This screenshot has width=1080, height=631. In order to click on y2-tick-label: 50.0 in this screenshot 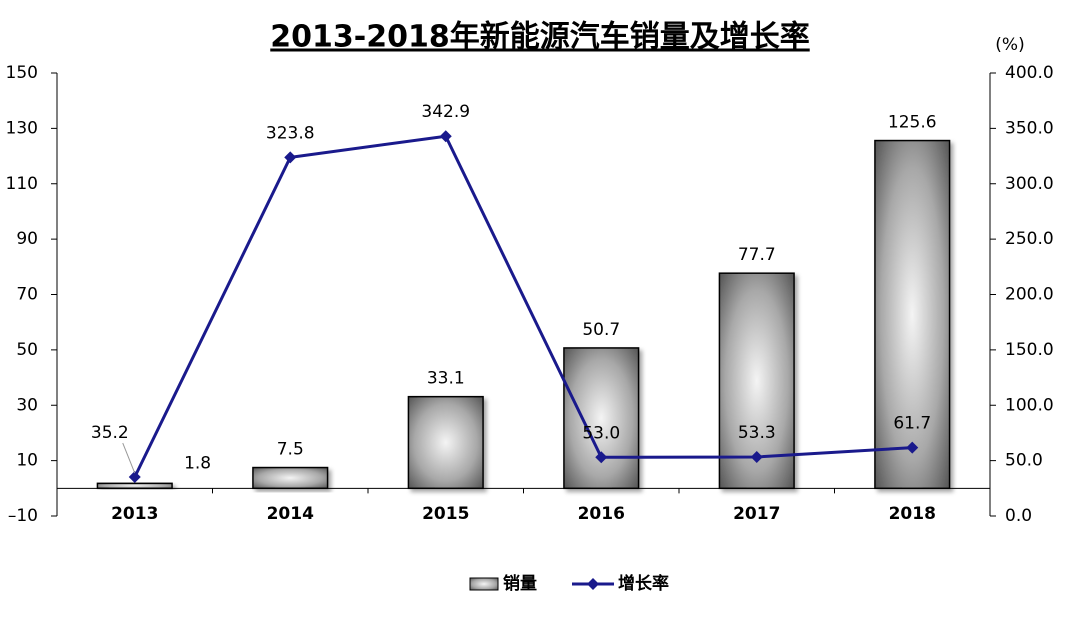, I will do `click(1024, 461)`.